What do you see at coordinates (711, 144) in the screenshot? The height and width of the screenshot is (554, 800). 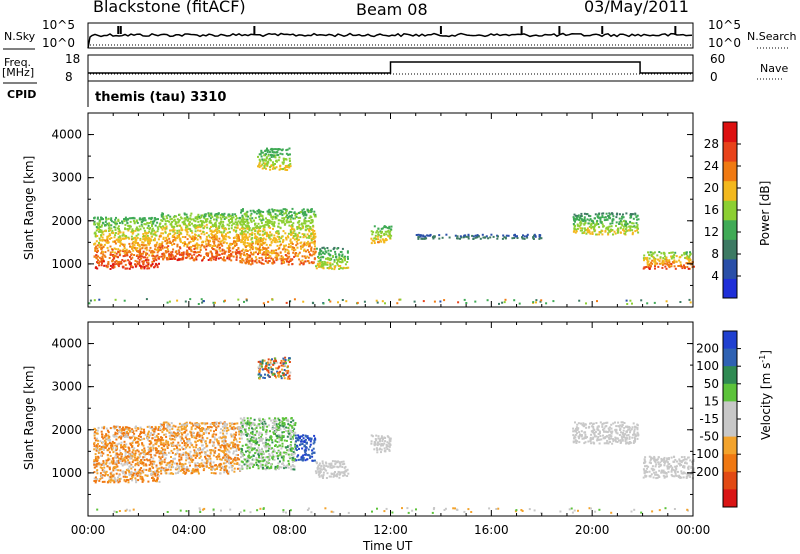 I see `power-colorbar-label: 28` at bounding box center [711, 144].